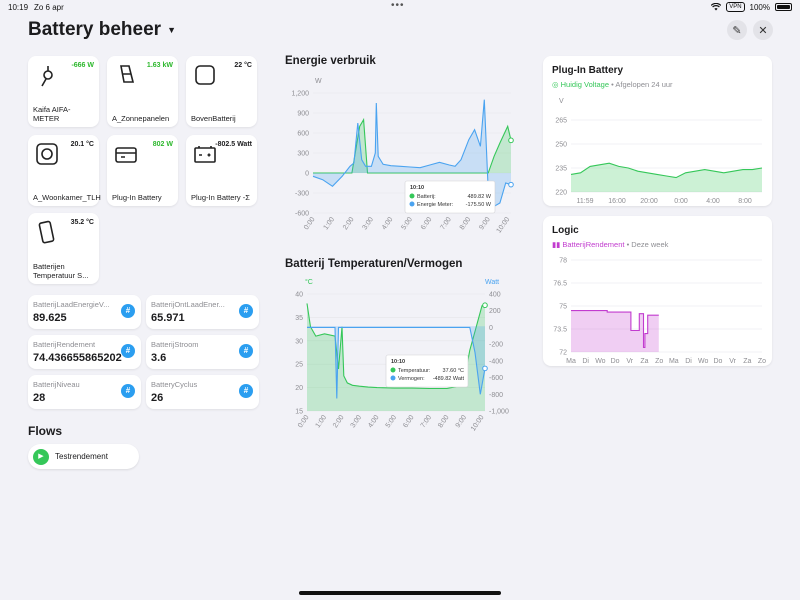 This screenshot has width=800, height=600. Describe the element at coordinates (449, 379) in the screenshot. I see `tooltip-value: -489.82 Watt` at that location.